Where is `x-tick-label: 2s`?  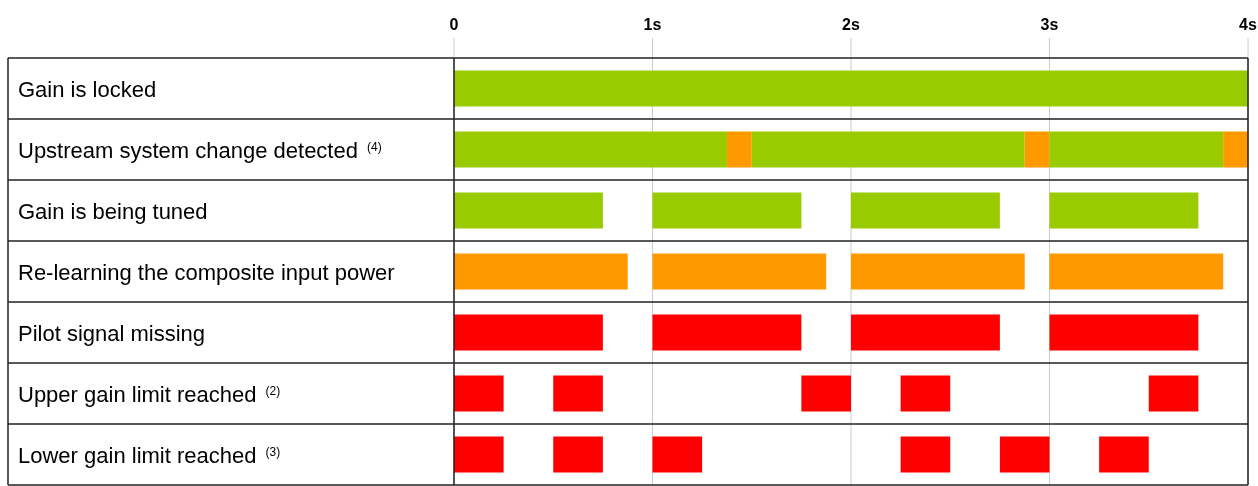 x-tick-label: 2s is located at coordinates (851, 24).